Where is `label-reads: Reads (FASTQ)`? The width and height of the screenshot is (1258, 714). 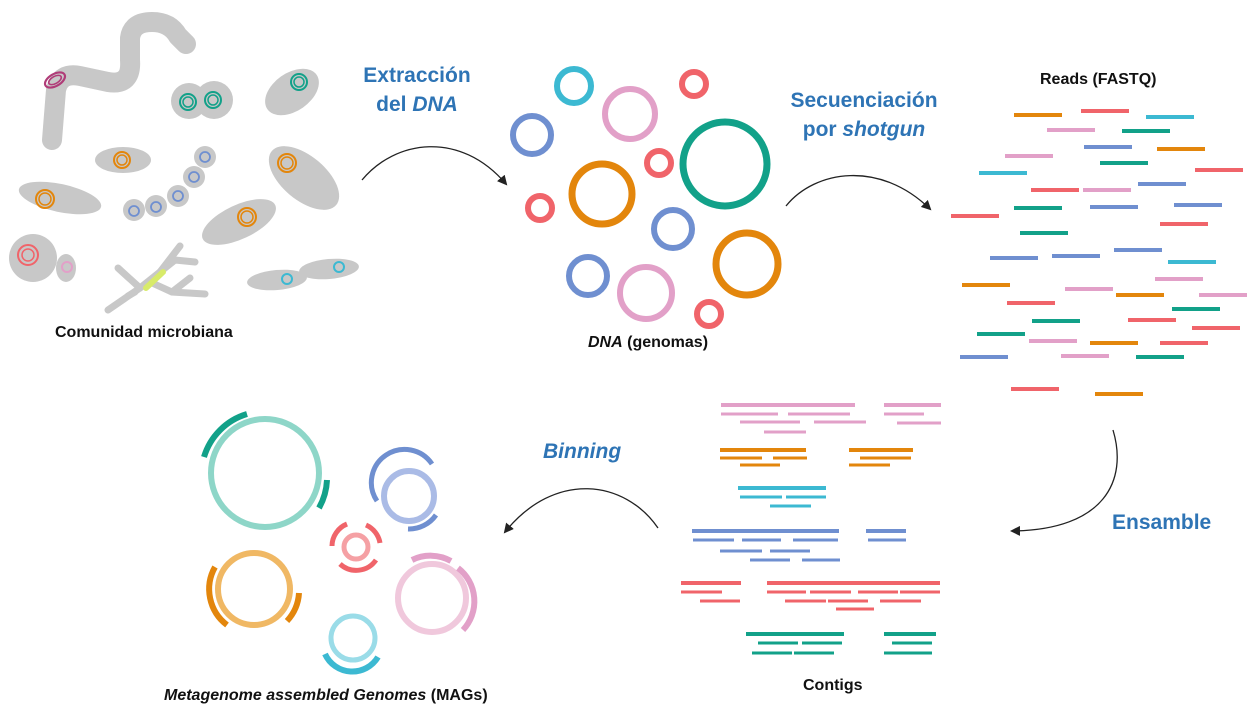
label-reads: Reads (FASTQ) is located at coordinates (1098, 79).